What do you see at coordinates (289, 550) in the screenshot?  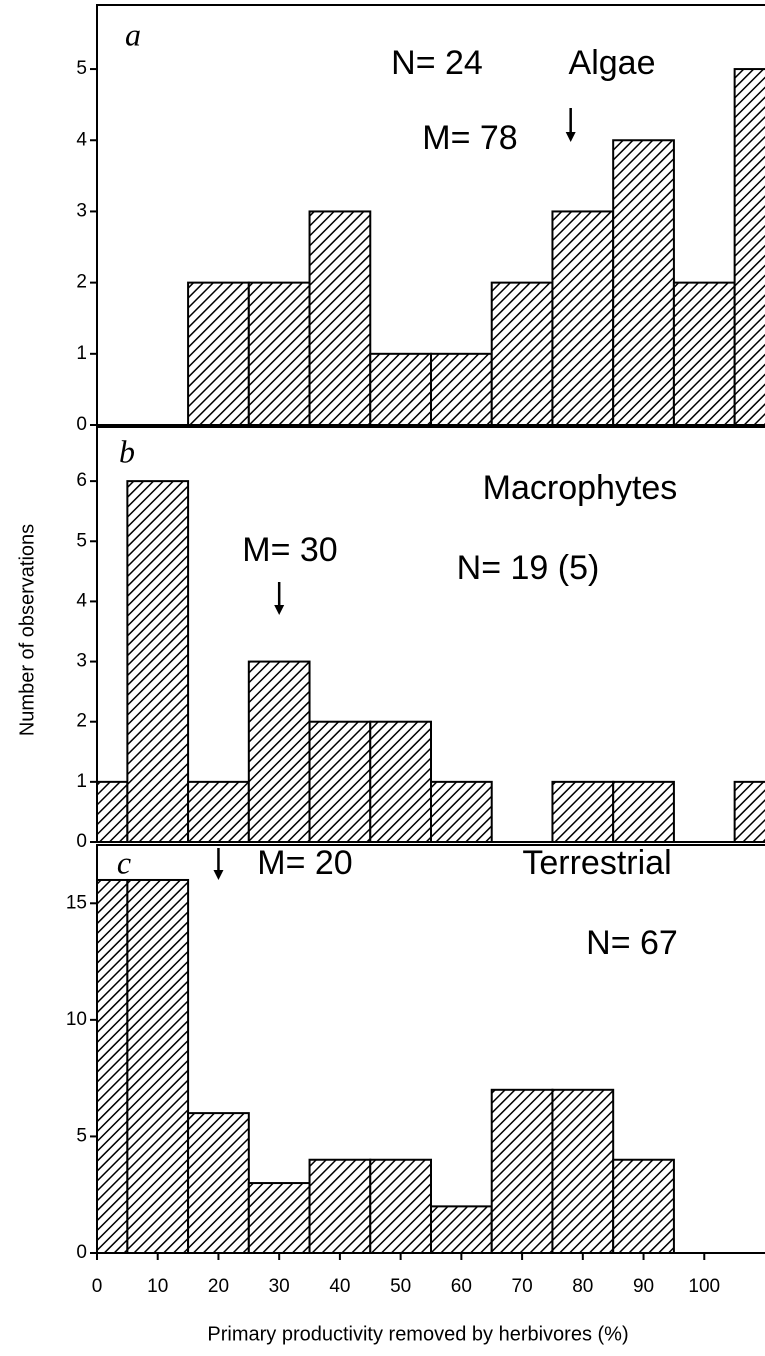 I see `annotation: M= 30` at bounding box center [289, 550].